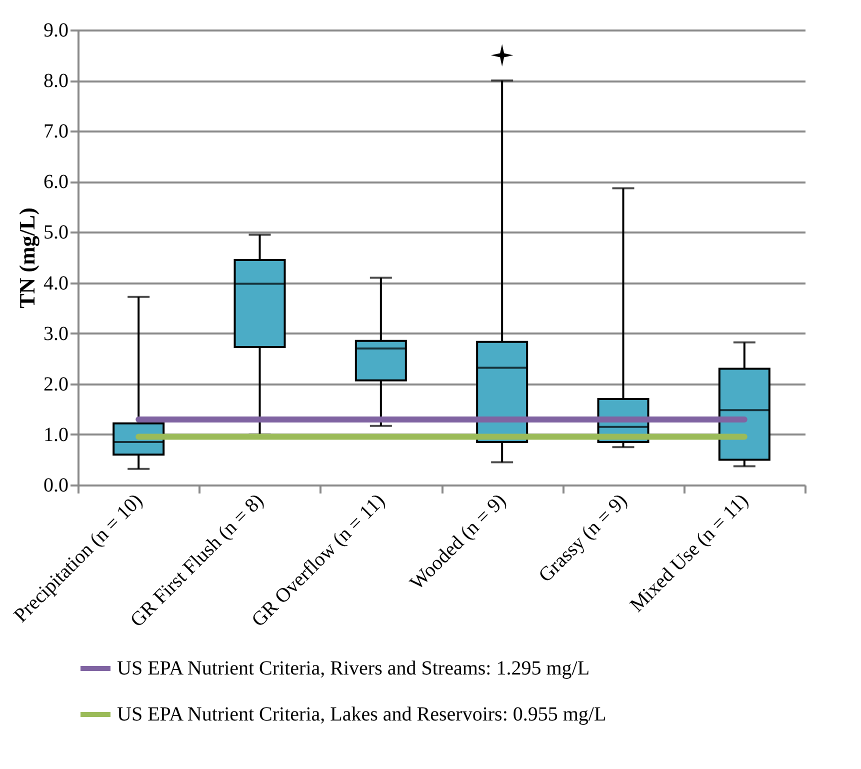 The image size is (861, 769). What do you see at coordinates (56, 283) in the screenshot?
I see `y-tick-label: 4.0` at bounding box center [56, 283].